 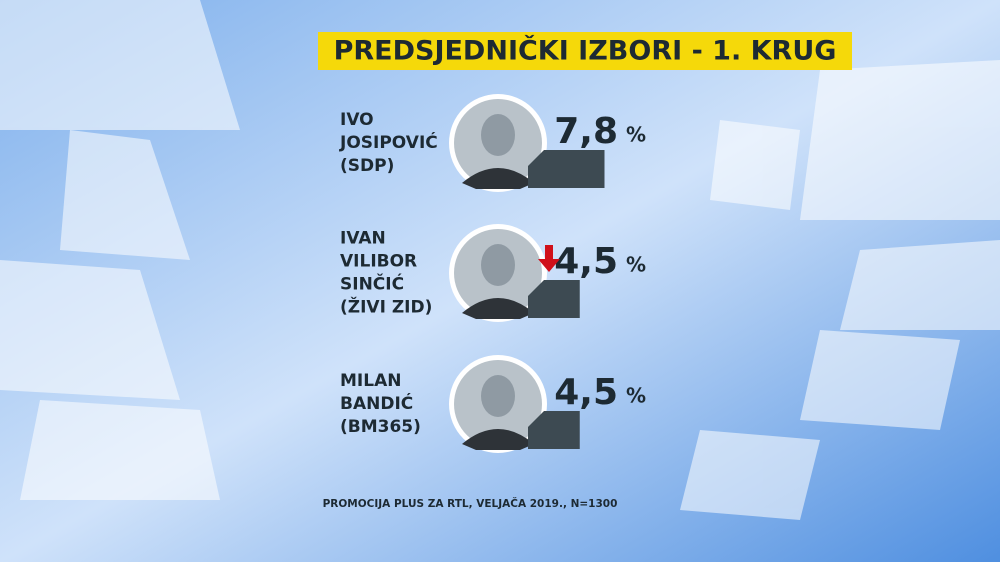 What do you see at coordinates (370, 381) in the screenshot?
I see `category-label: MILAN` at bounding box center [370, 381].